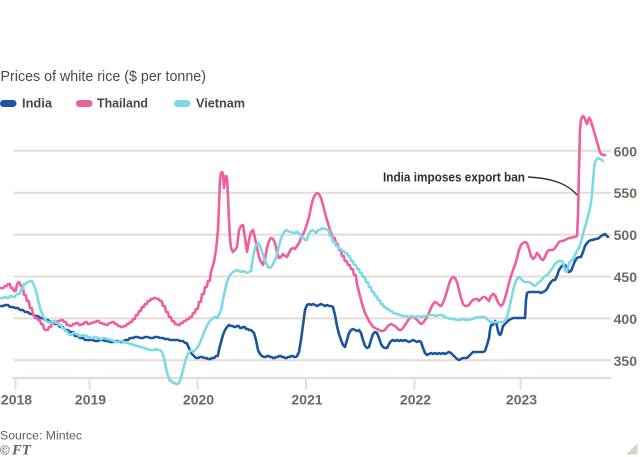 The width and height of the screenshot is (640, 457). Describe the element at coordinates (41, 436) in the screenshot. I see `svg-text: Source: Mintec` at that location.